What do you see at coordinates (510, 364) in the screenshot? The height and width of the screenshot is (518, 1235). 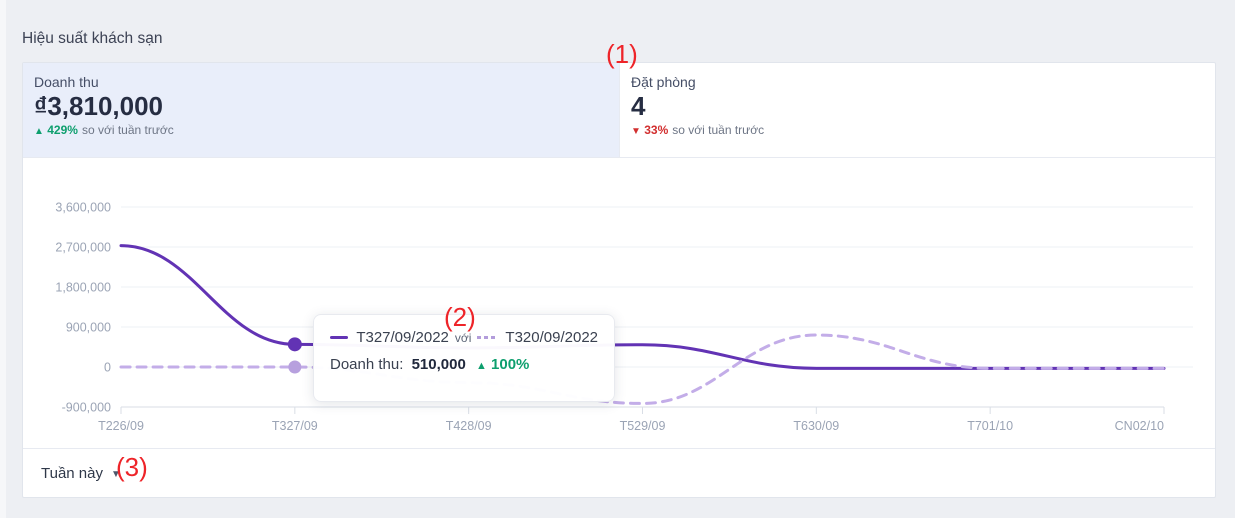 I see `tooltip-delta-percent: 100%` at bounding box center [510, 364].